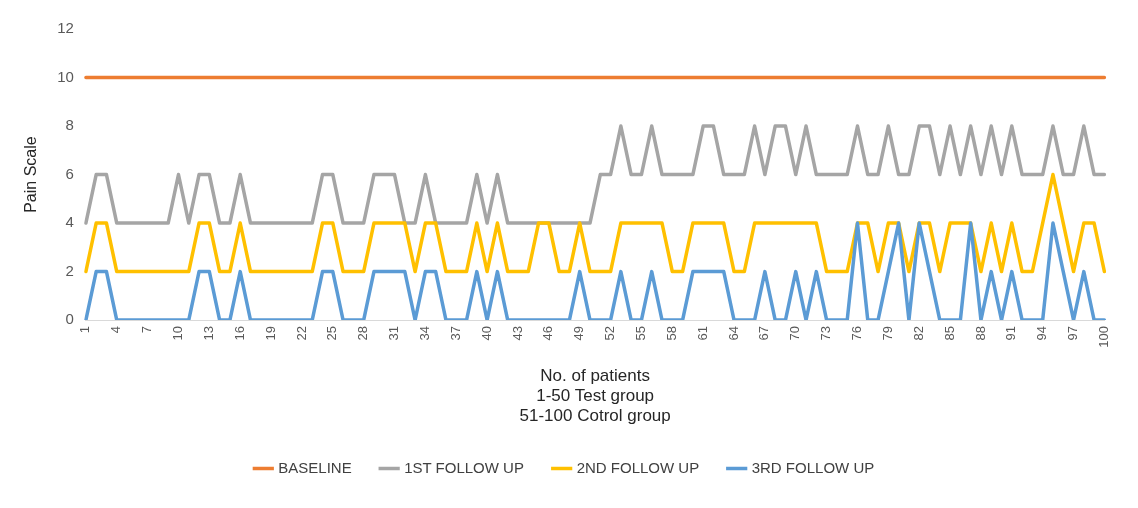 This screenshot has width=1138, height=508. I want to click on x-tick-label: 34, so click(424, 333).